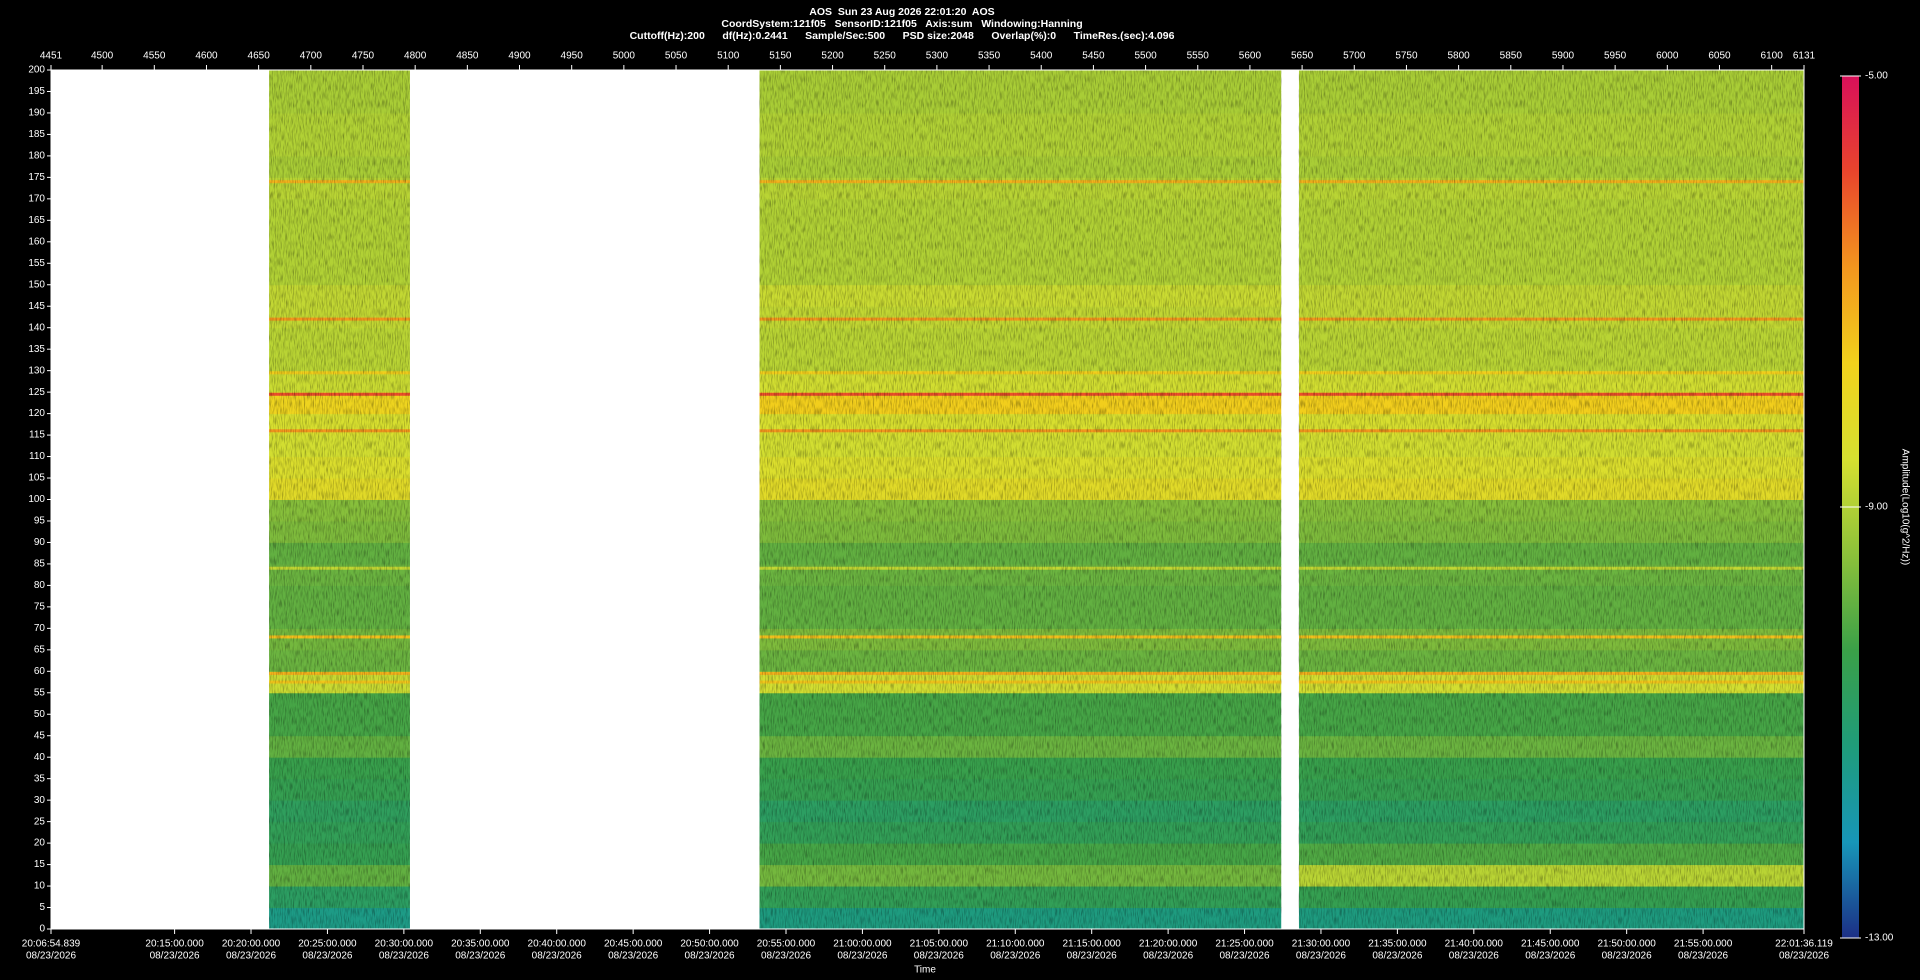 This screenshot has width=1920, height=980. What do you see at coordinates (36, 306) in the screenshot?
I see `y-tick-label: 145` at bounding box center [36, 306].